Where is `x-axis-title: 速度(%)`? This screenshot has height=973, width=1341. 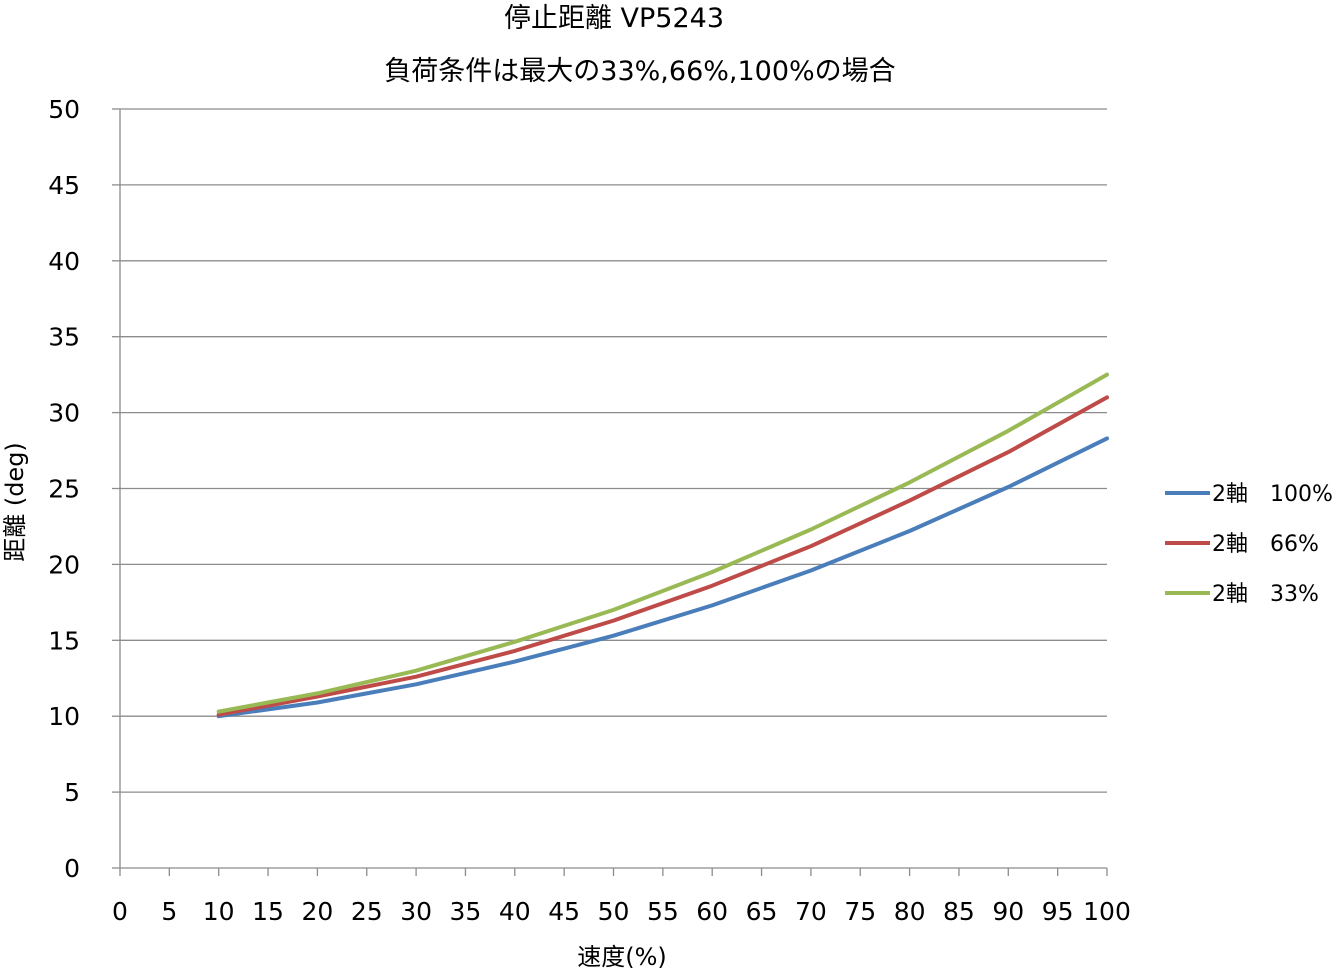
x-axis-title: 速度(%) is located at coordinates (622, 957).